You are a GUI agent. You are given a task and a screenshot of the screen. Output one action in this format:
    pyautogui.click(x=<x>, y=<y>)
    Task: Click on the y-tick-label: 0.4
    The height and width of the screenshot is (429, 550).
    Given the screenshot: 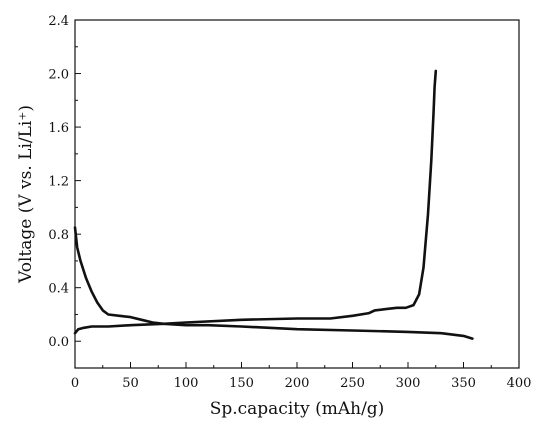 What is the action you would take?
    pyautogui.click(x=58, y=289)
    